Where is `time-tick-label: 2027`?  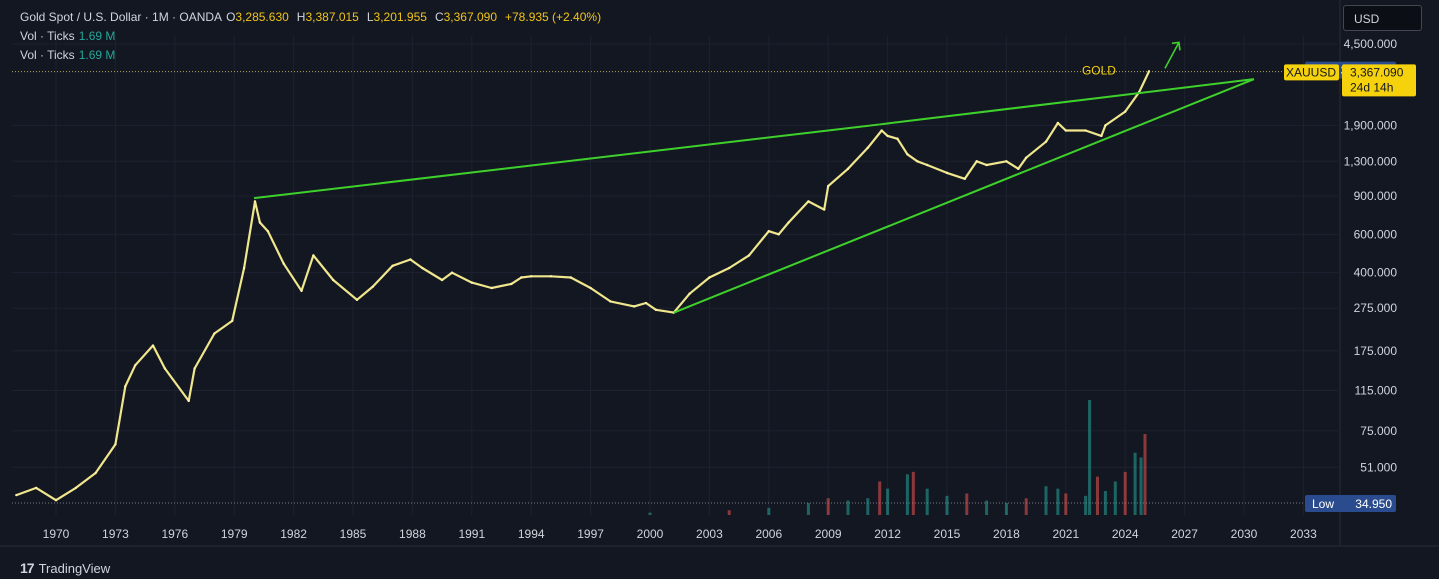 time-tick-label: 2027 is located at coordinates (1184, 534).